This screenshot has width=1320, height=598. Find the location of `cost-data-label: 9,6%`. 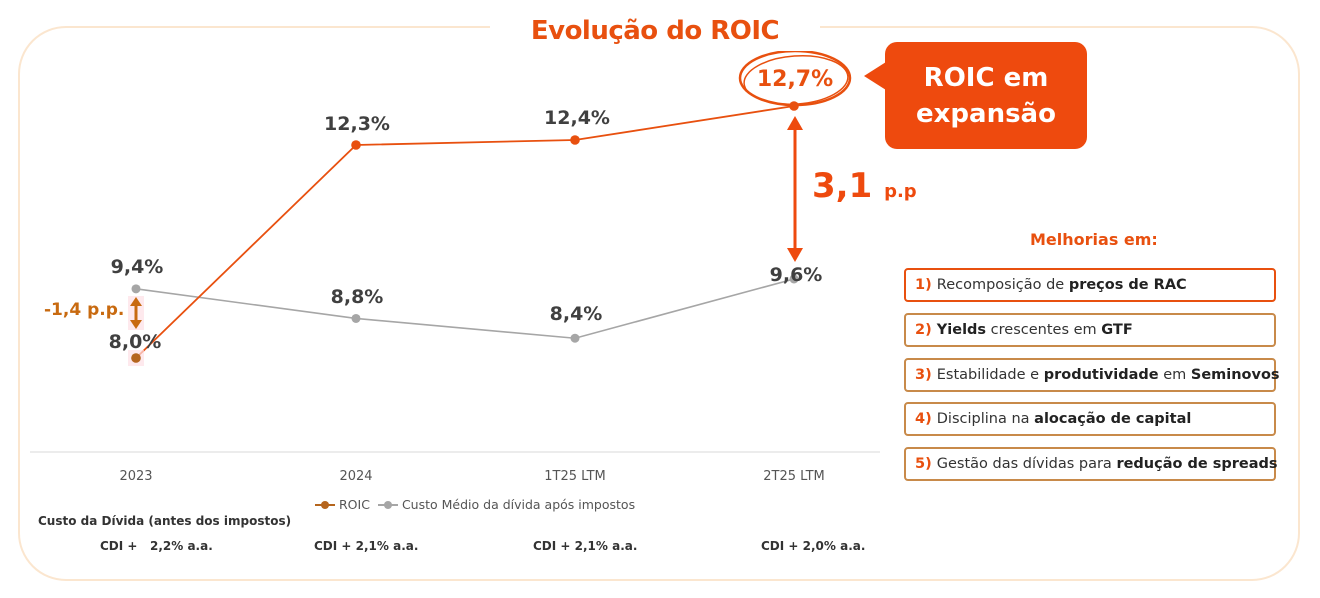

cost-data-label: 9,6% is located at coordinates (796, 275).